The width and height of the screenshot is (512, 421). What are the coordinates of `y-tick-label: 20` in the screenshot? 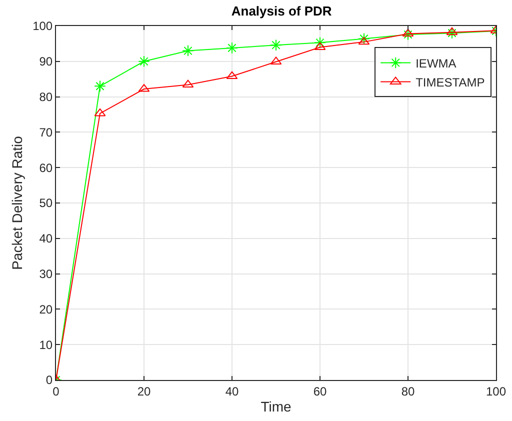 It's located at (46, 309).